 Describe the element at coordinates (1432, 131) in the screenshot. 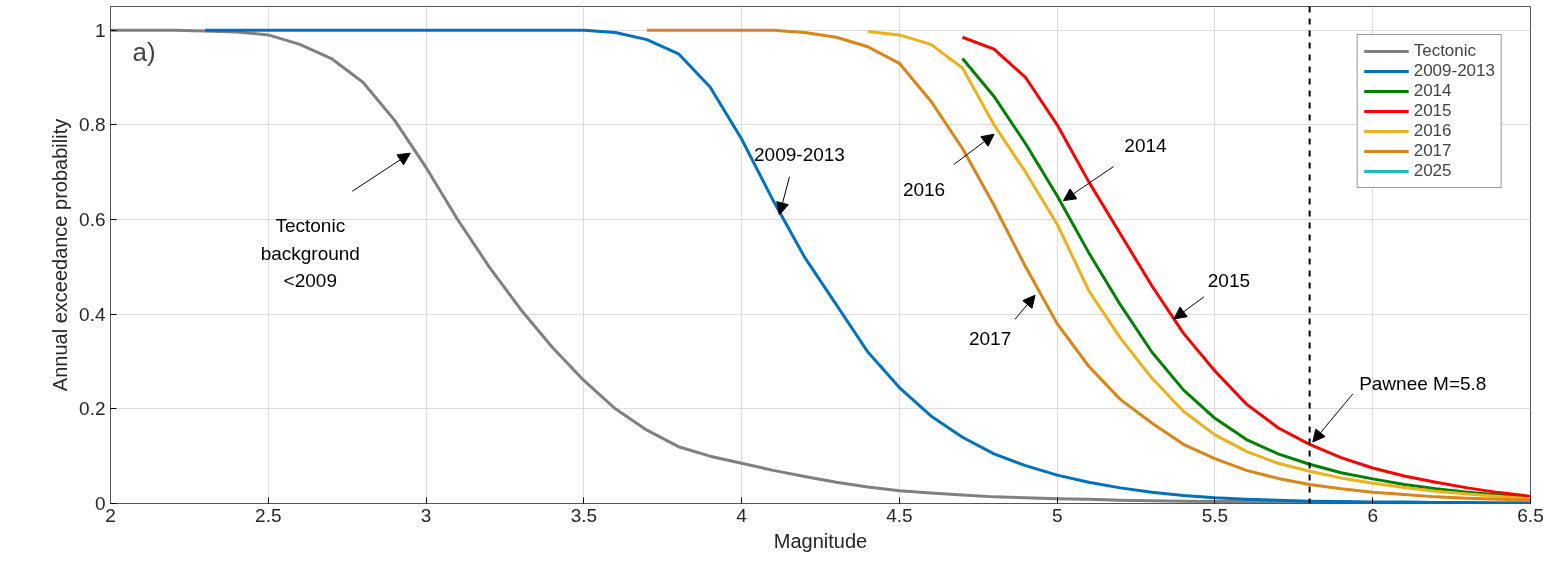

I see `legend-label: 2016` at that location.